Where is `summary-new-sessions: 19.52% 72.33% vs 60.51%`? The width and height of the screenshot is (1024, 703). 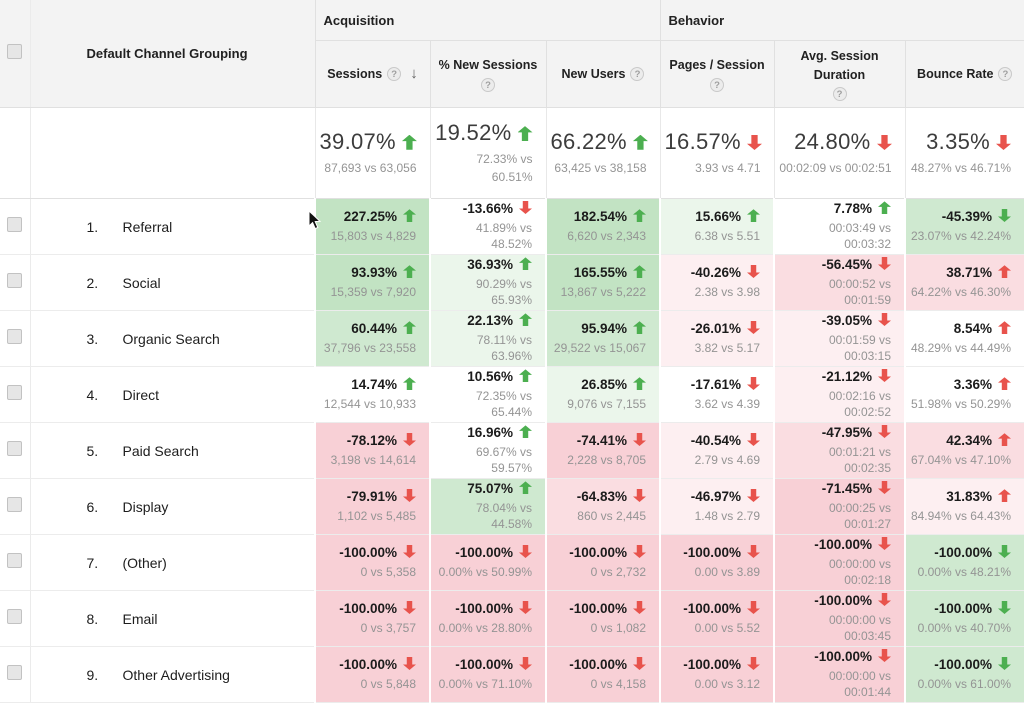
summary-new-sessions: 19.52% 72.33% vs 60.51% is located at coordinates (487, 153).